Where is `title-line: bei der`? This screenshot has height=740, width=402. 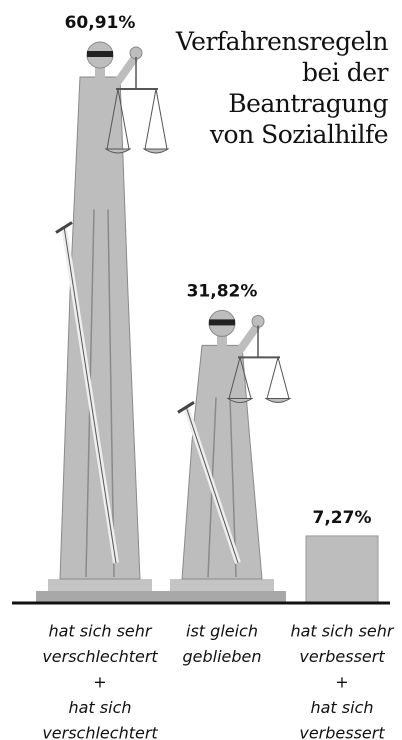 title-line: bei der is located at coordinates (345, 72).